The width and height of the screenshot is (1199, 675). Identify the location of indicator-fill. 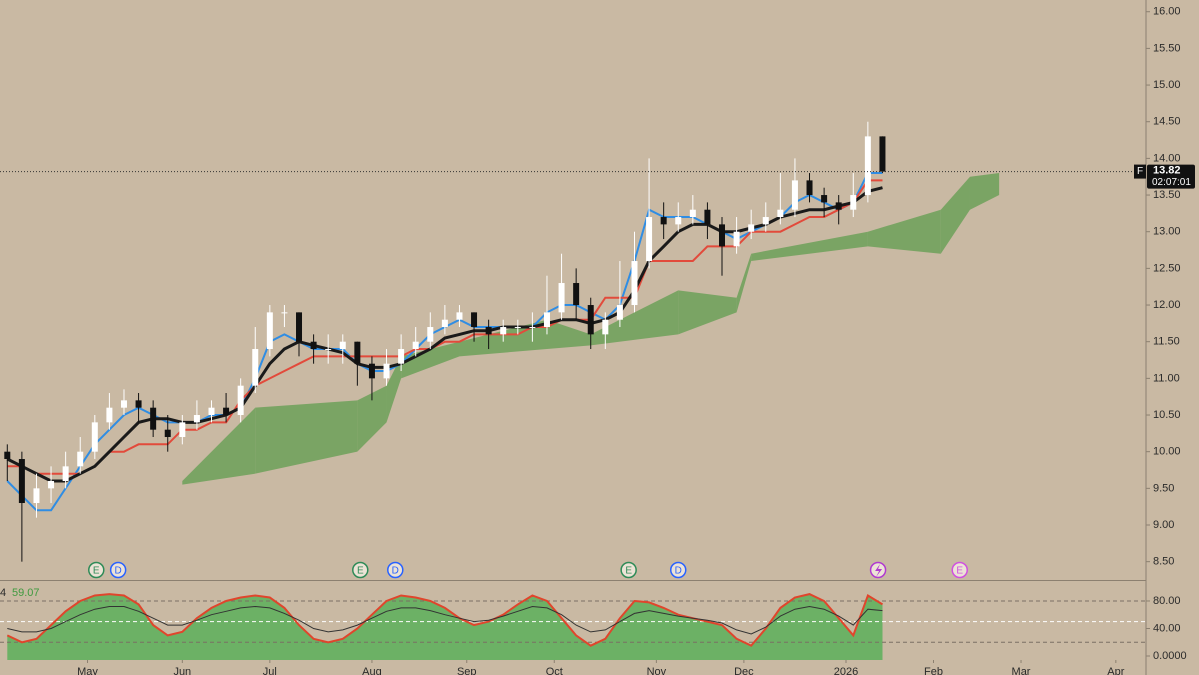
(445, 627).